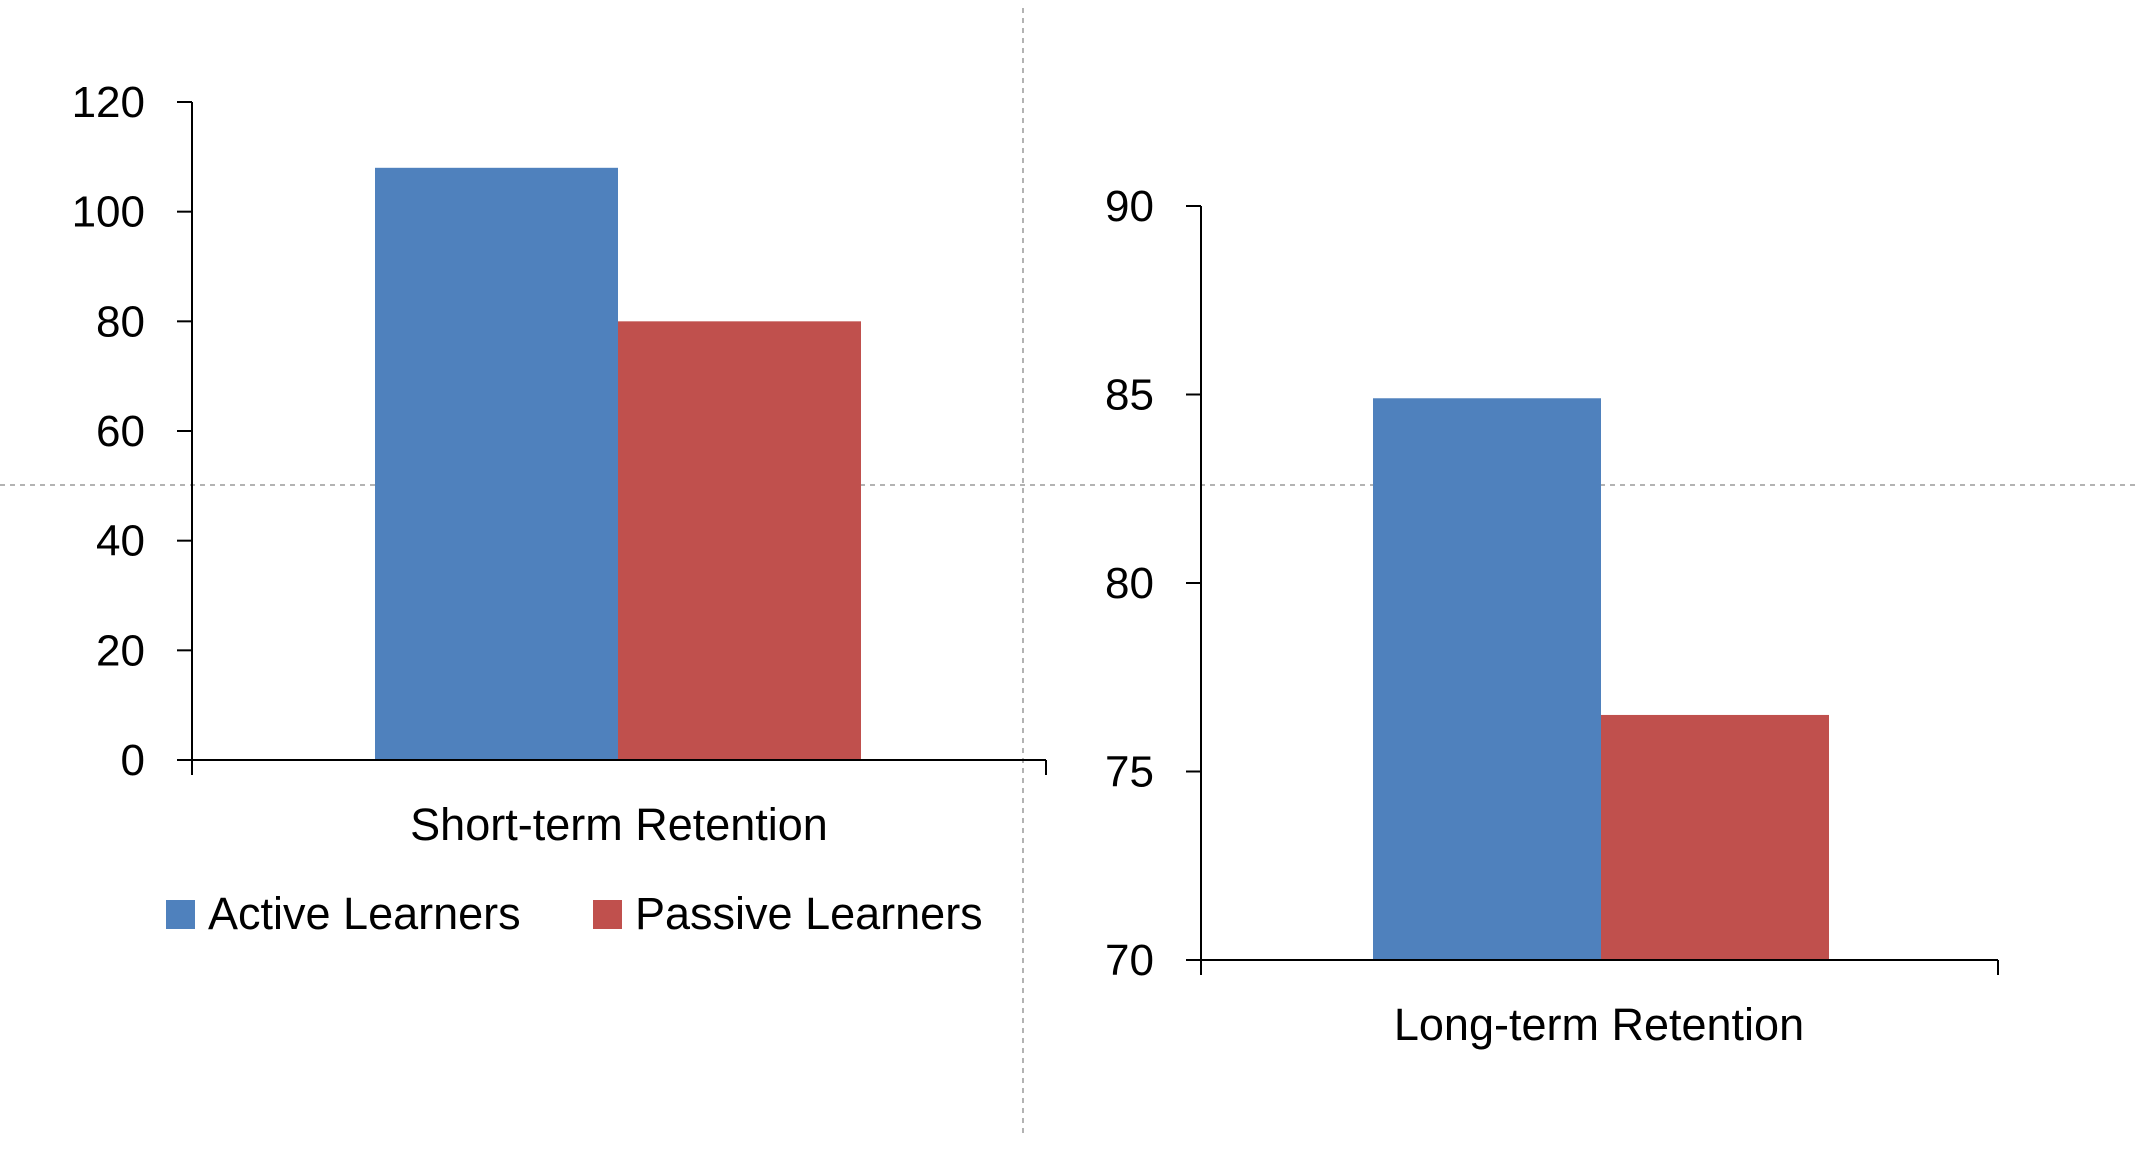 This screenshot has width=2138, height=1170. Describe the element at coordinates (133, 760) in the screenshot. I see `short-term-y-tick-label: 0` at that location.